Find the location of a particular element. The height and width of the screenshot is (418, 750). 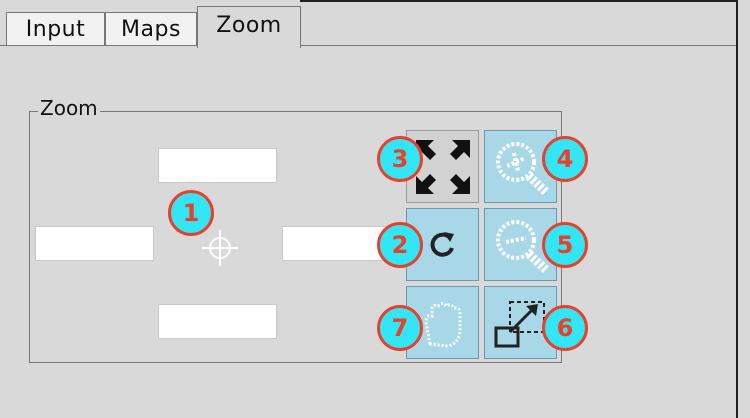

annotation-badge-5: 5 is located at coordinates (565, 245).